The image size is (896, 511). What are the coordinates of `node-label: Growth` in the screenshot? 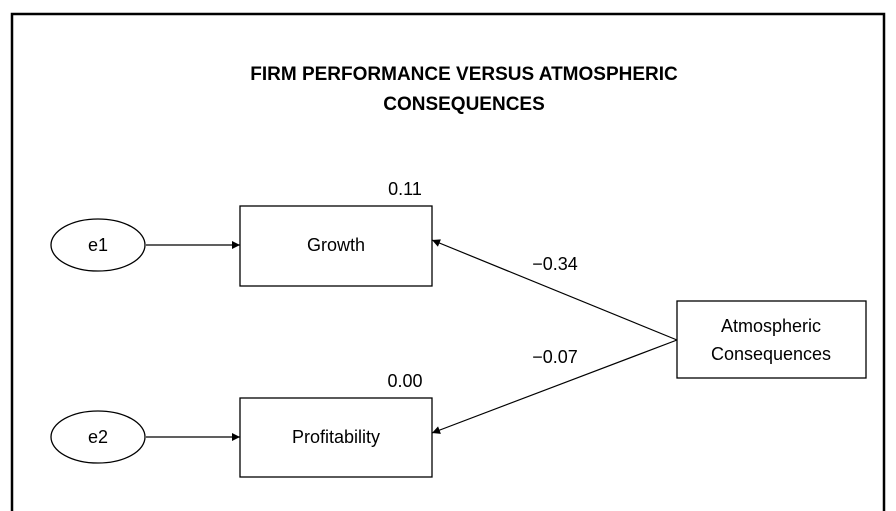 It's located at (336, 245).